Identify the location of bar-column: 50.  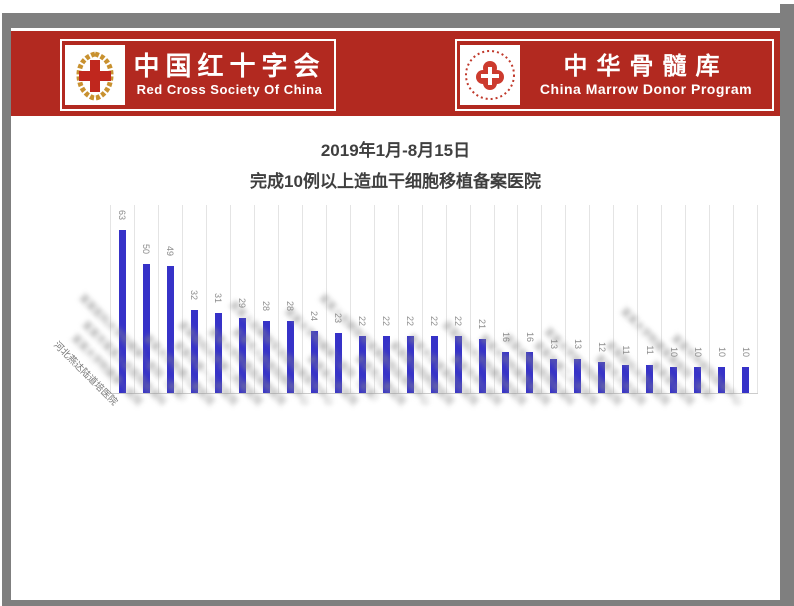
(147, 299).